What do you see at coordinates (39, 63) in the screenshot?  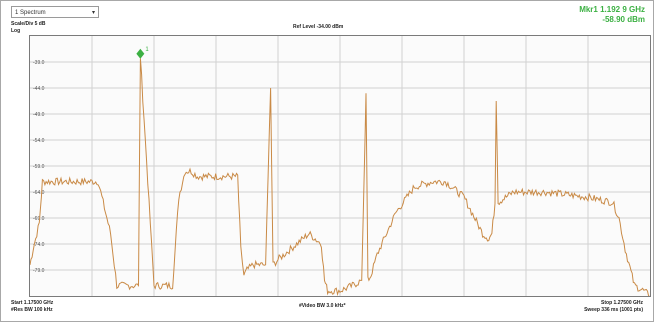 I see `y-tick-label: -39.0` at bounding box center [39, 63].